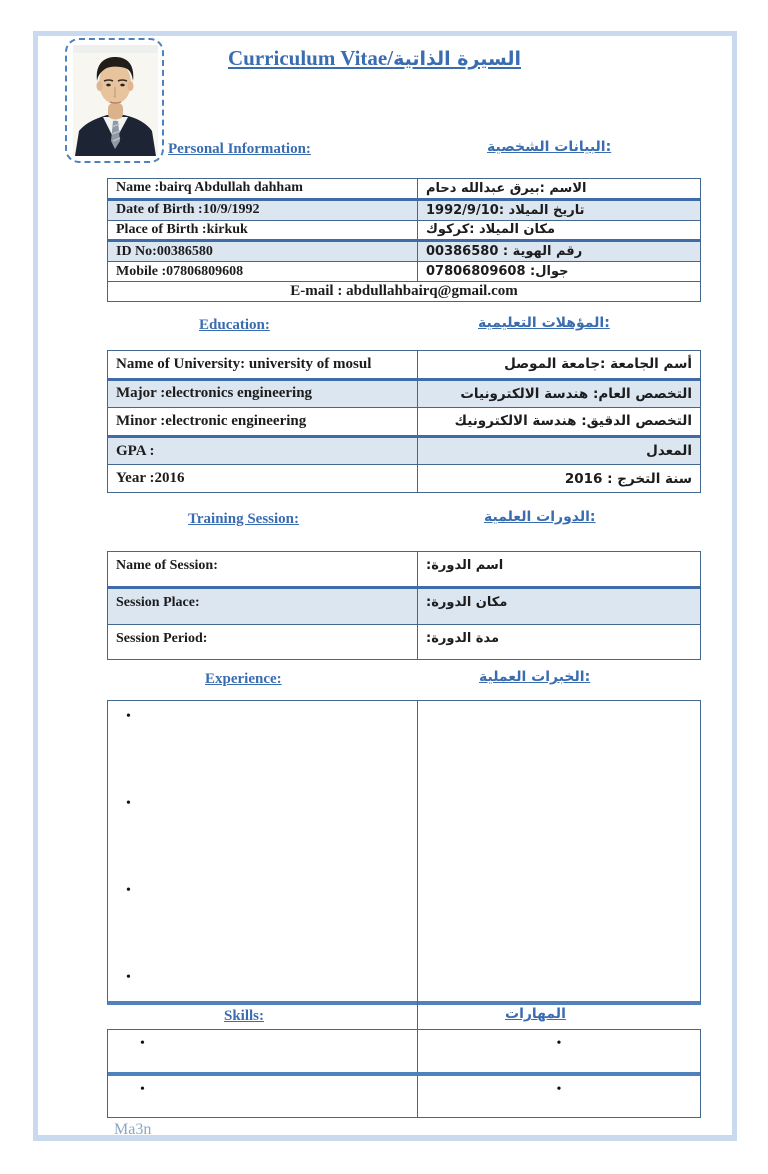 The width and height of the screenshot is (768, 1174). Describe the element at coordinates (535, 1014) in the screenshot. I see `heading-skills-ar: المهارات` at that location.